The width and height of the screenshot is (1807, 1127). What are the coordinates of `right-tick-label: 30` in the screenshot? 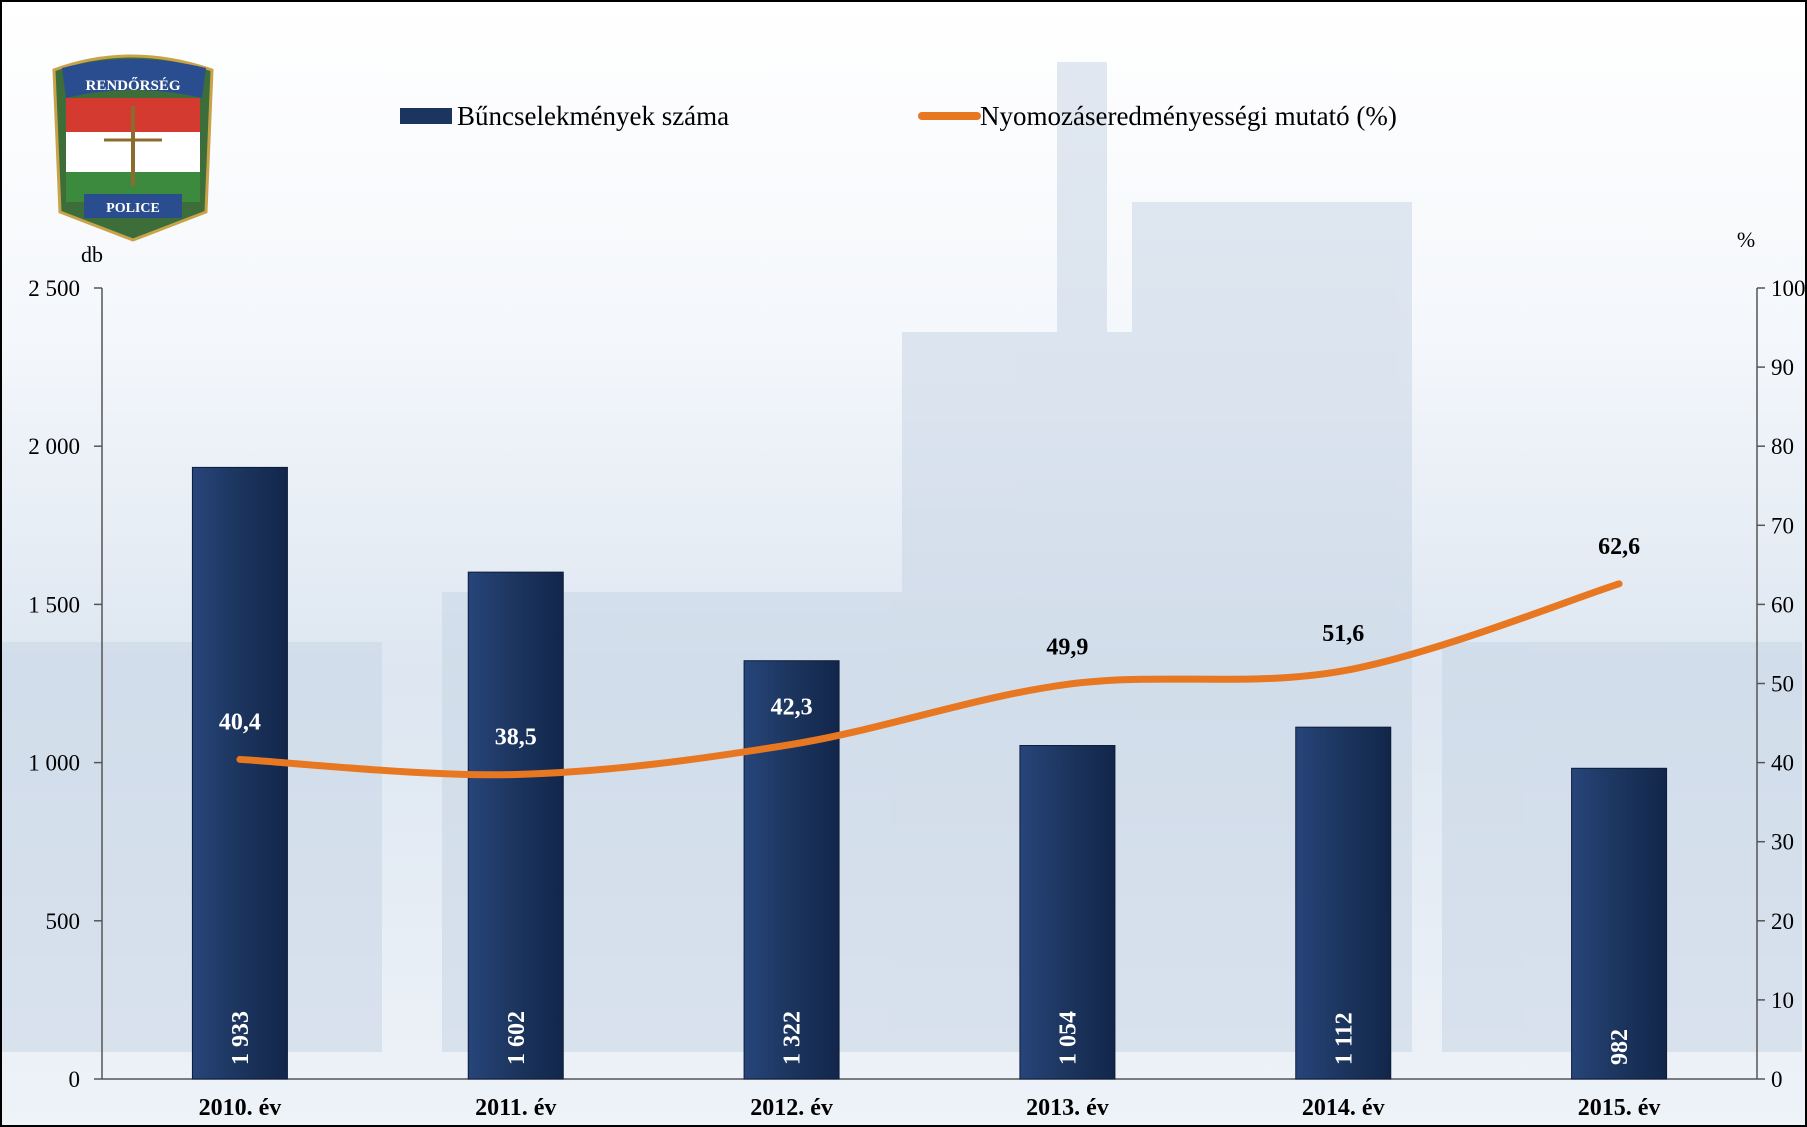 It's located at (1782, 842).